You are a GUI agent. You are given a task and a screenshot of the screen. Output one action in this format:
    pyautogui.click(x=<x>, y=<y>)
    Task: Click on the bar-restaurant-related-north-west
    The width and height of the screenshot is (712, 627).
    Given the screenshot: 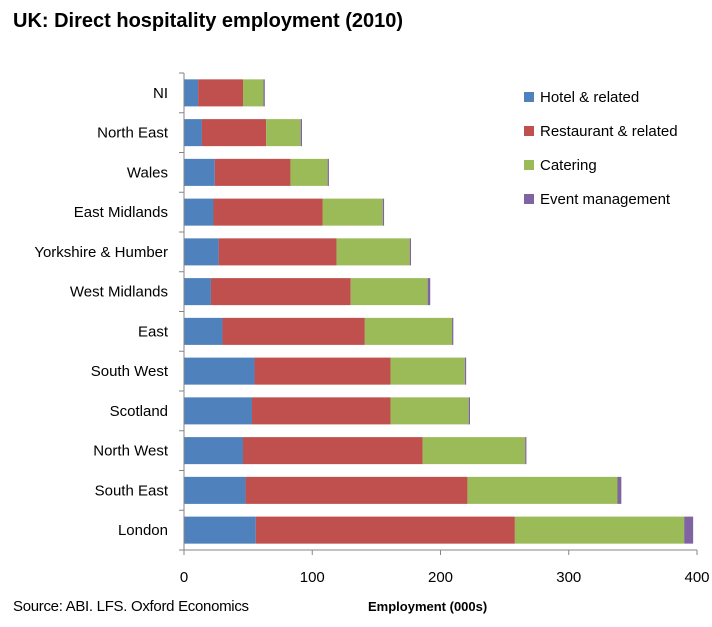 What is the action you would take?
    pyautogui.click(x=332, y=451)
    